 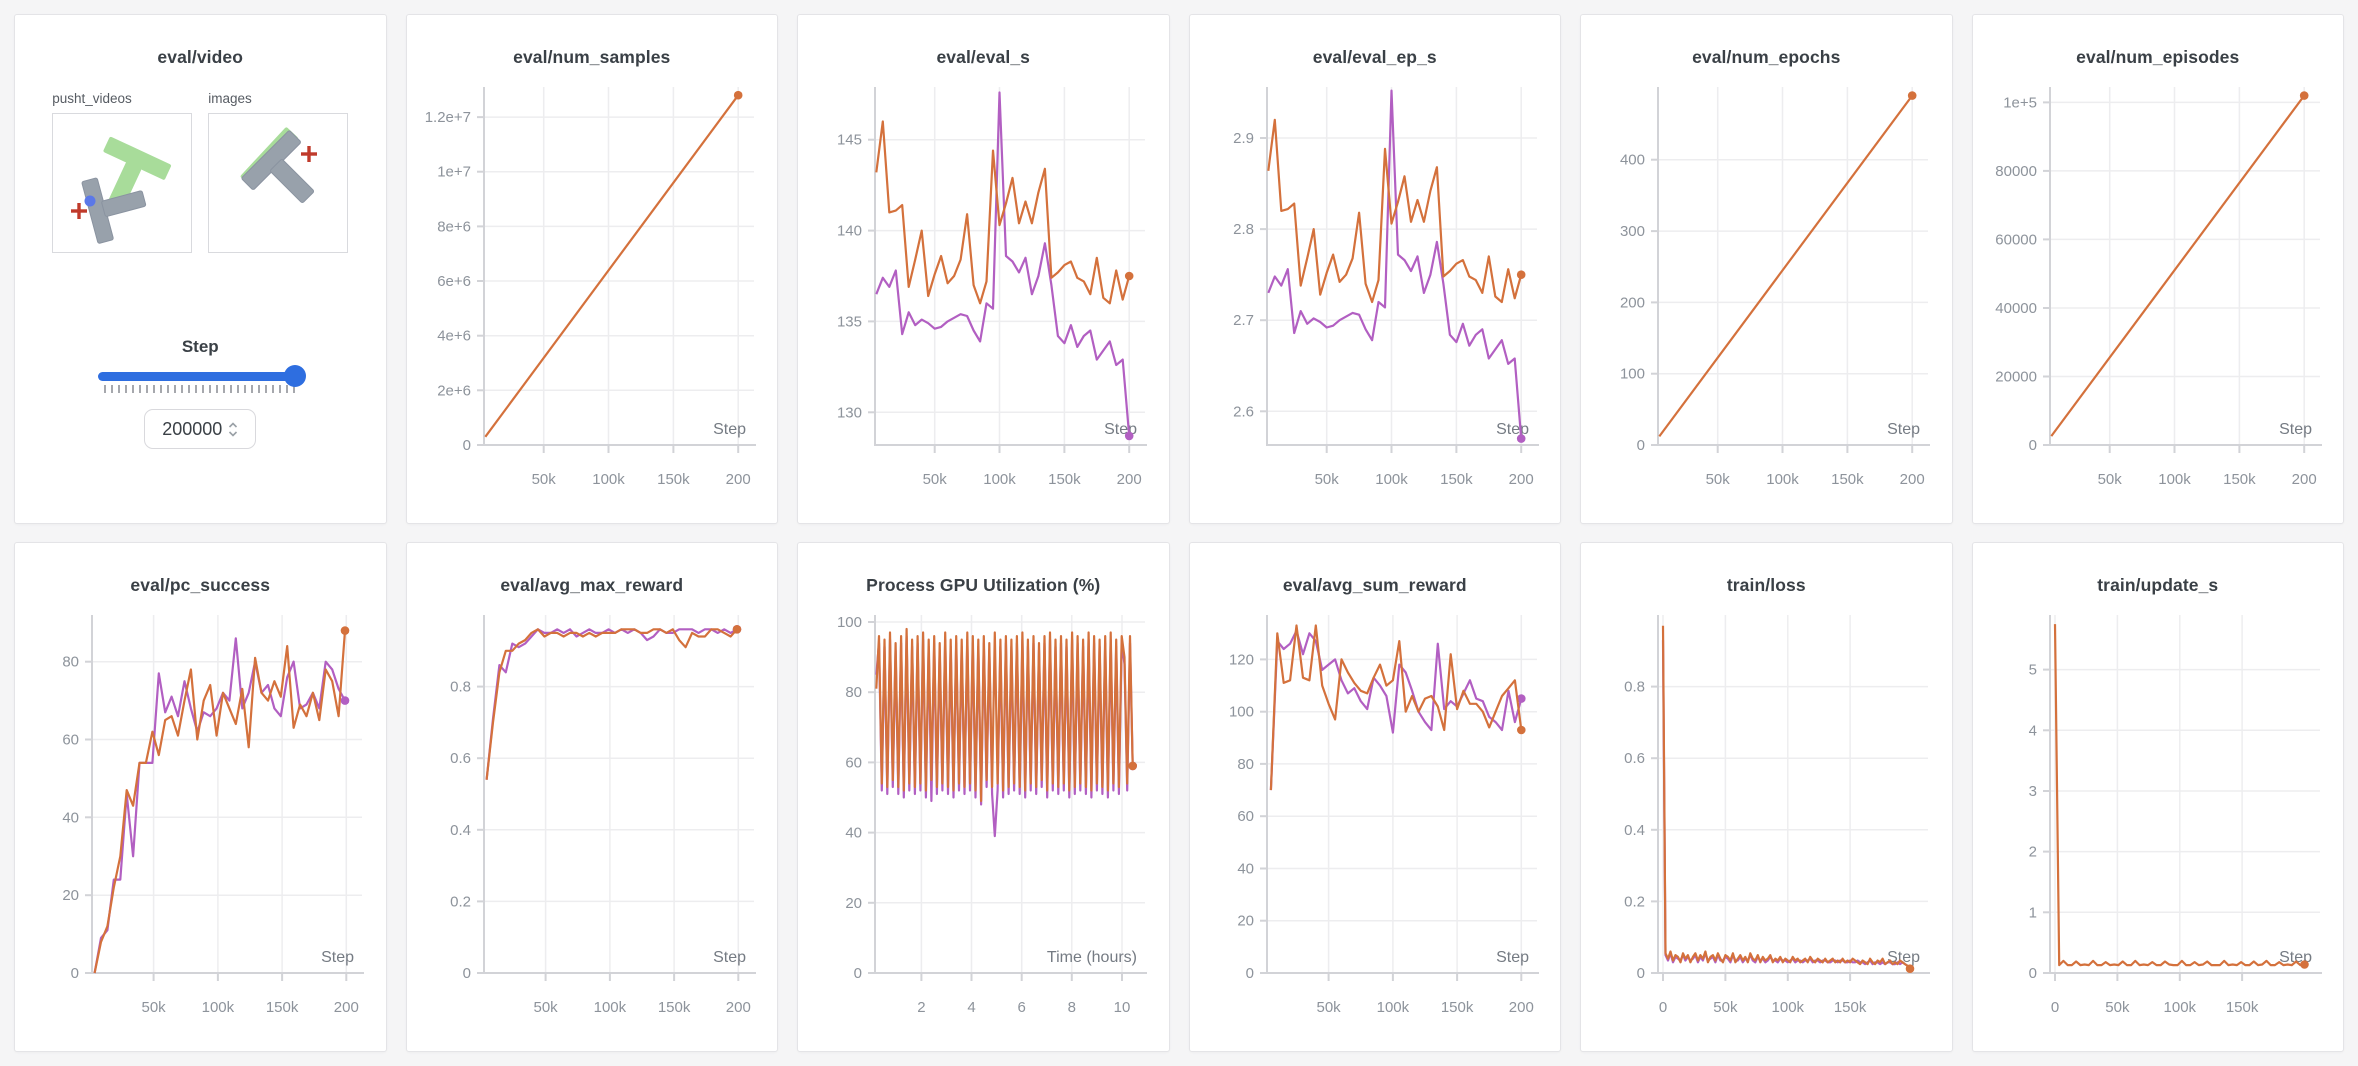 I want to click on chart-canvas: 50k 100k 150k 200 2.6 2.7 2.8 2.9 Step, so click(x=1375, y=291).